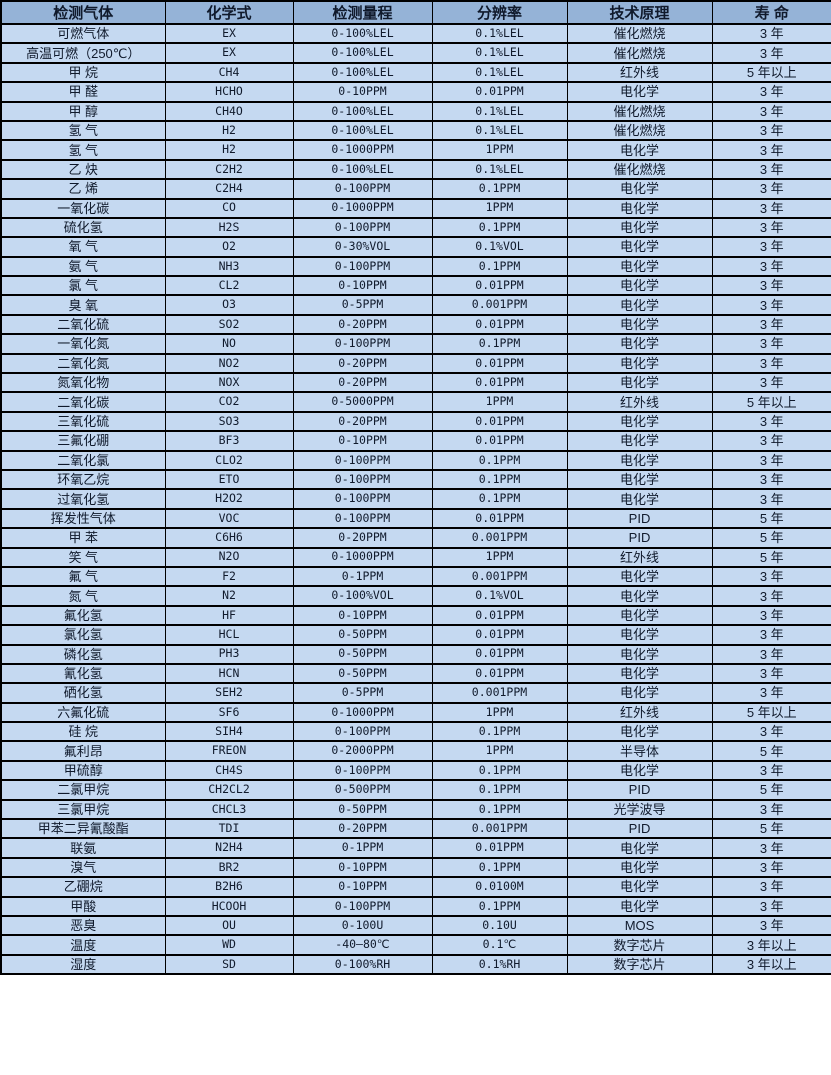 Image resolution: width=831 pixels, height=1075 pixels. What do you see at coordinates (499, 33) in the screenshot?
I see `cell-resolution: 0.1%LEL` at bounding box center [499, 33].